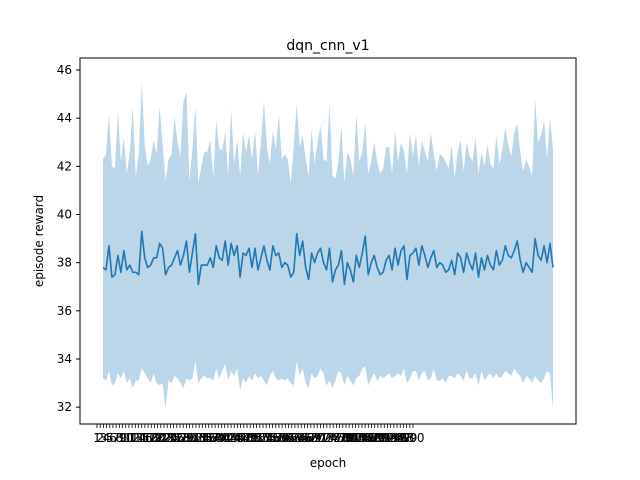 Image resolution: width=640 pixels, height=480 pixels. Describe the element at coordinates (120, 438) in the screenshot. I see `x-tick-label: 8` at that location.